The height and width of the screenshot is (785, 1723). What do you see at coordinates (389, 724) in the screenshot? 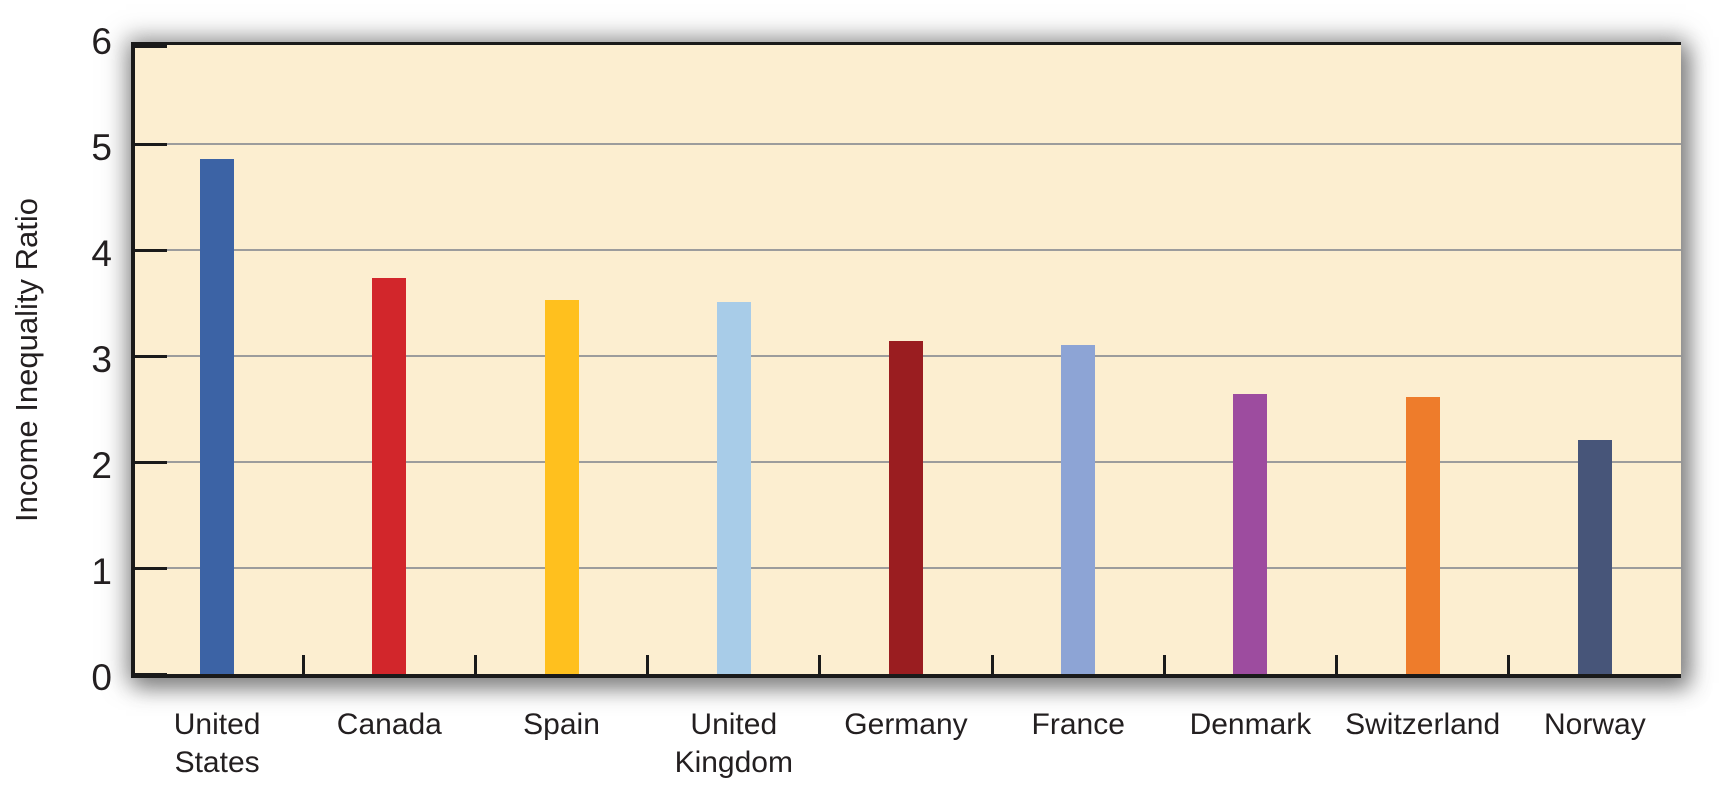
I see `x-category-label-canada: Canada` at bounding box center [389, 724].